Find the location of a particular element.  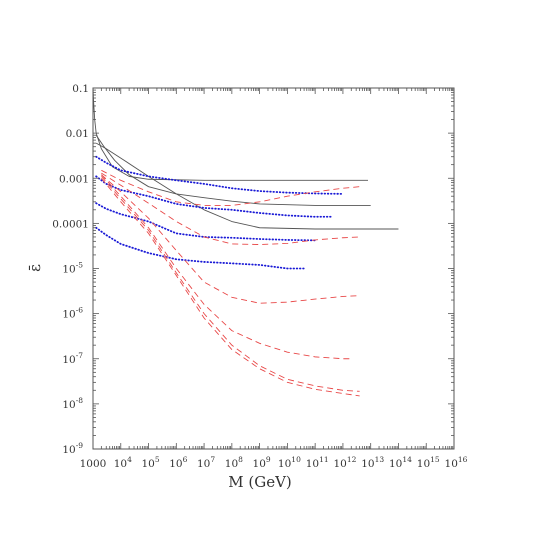

y-tick-label: 10⁻⁸ is located at coordinates (72, 403).